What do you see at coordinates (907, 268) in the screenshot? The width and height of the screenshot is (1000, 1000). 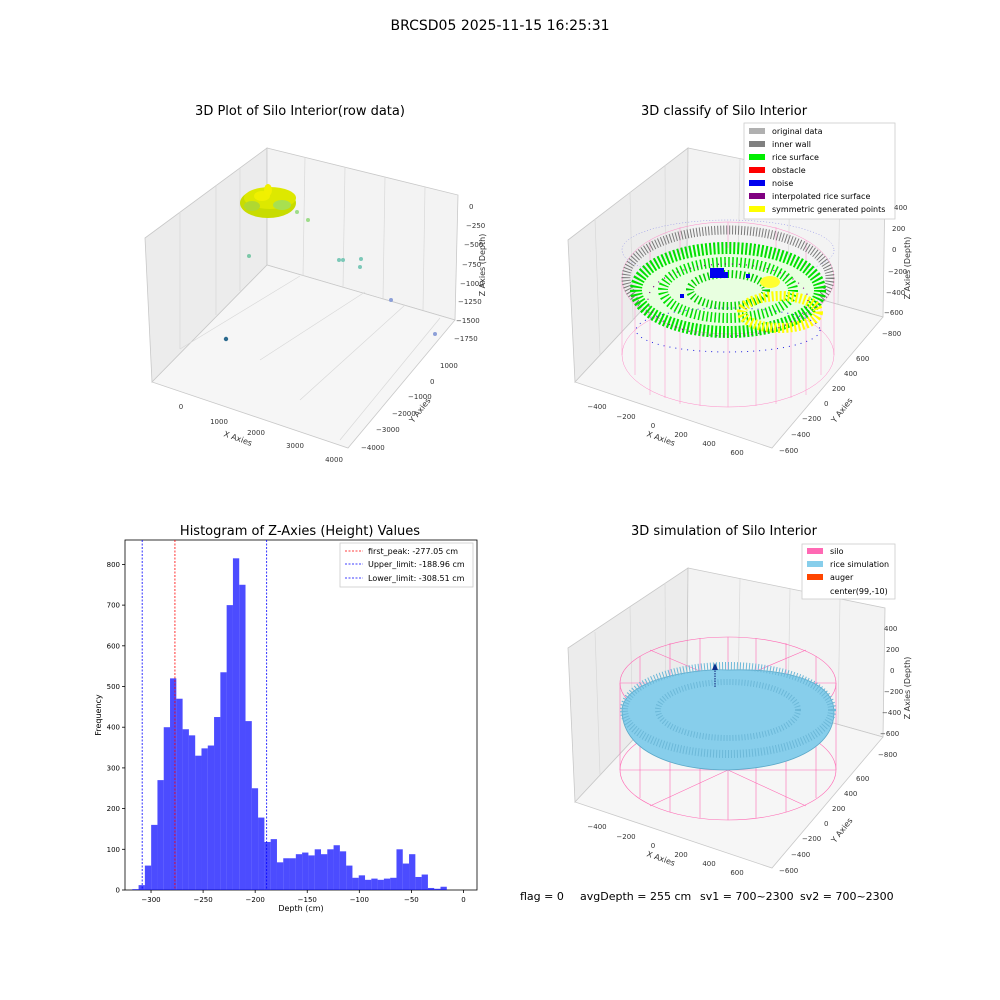 I see `classify-z-axis-label: Z Axies (Depth)` at bounding box center [907, 268].